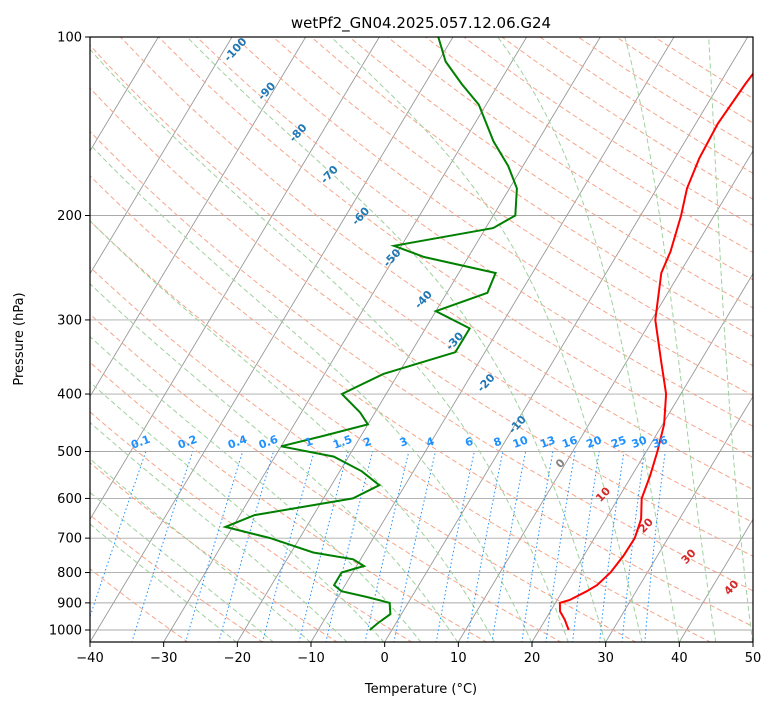  I want to click on y-tick-label: 100, so click(69, 38).